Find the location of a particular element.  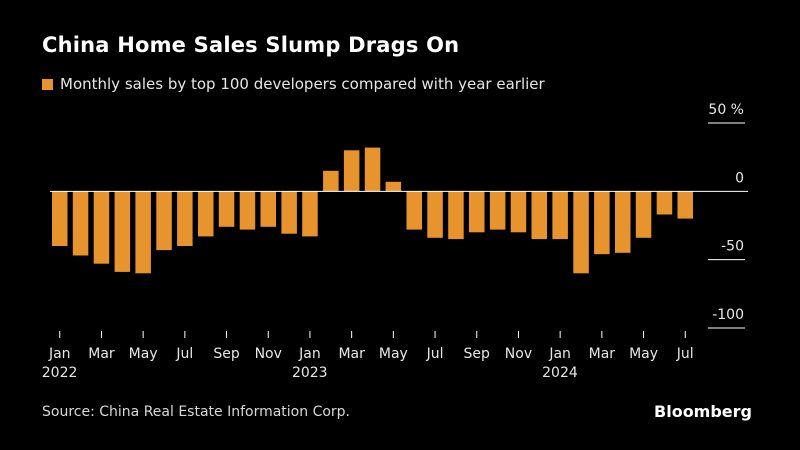

x-year-label: 2023 is located at coordinates (310, 373).